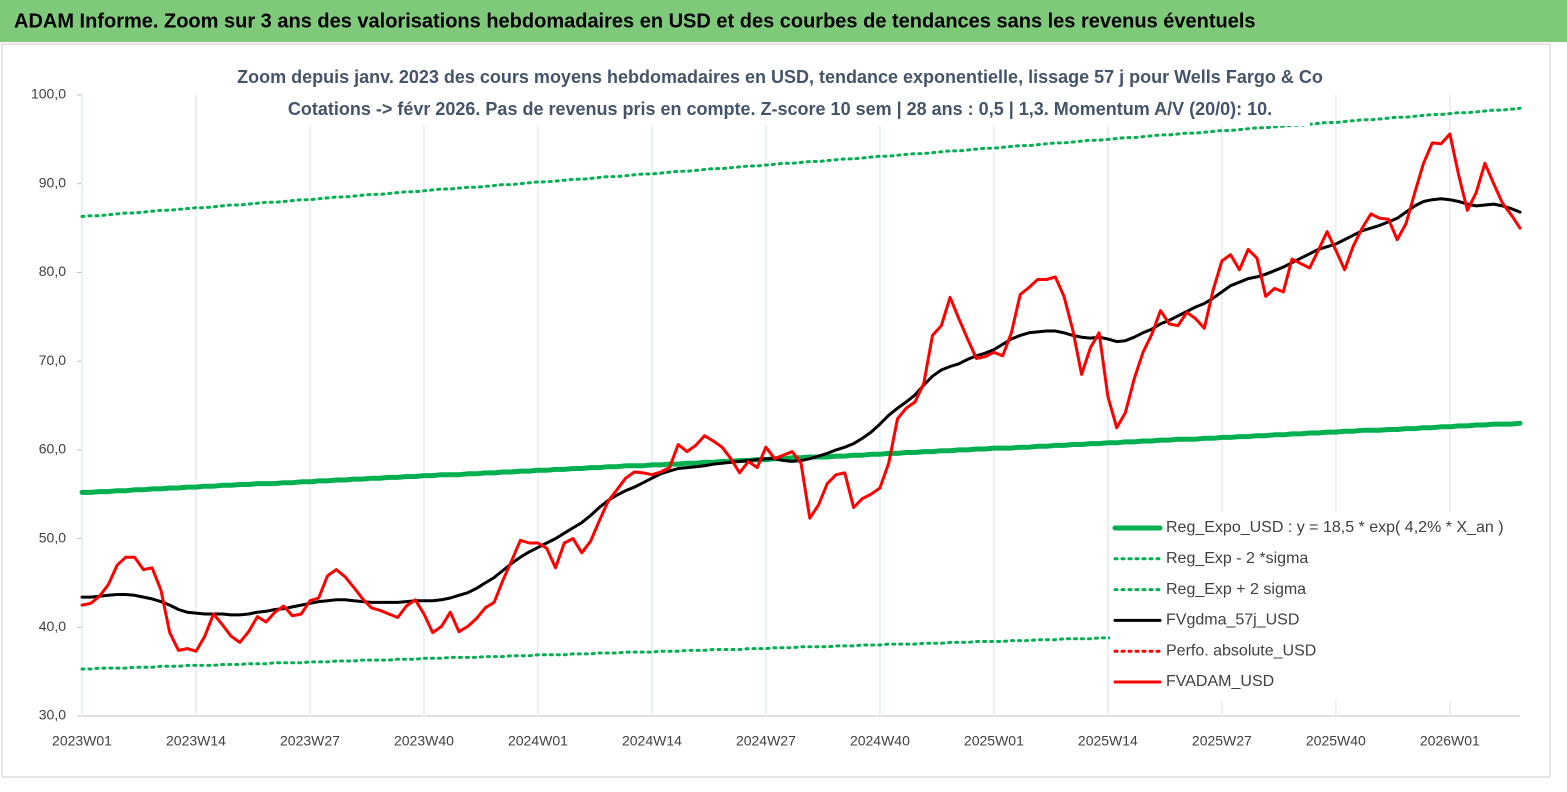 This screenshot has height=792, width=1567. Describe the element at coordinates (994, 741) in the screenshot. I see `x-tick-label: 2025W01` at that location.